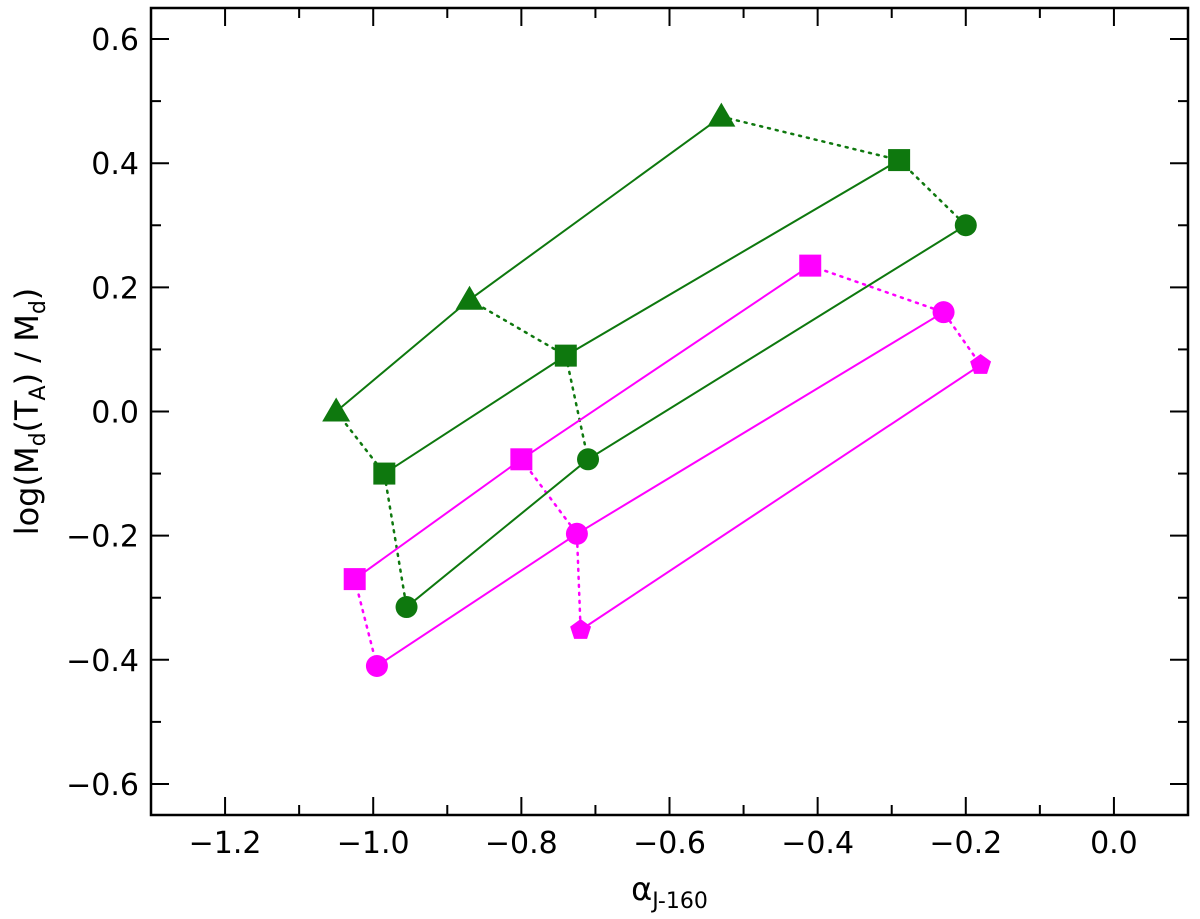 The width and height of the screenshot is (1200, 919). I want to click on x-tick-label: 0.0, so click(1114, 843).